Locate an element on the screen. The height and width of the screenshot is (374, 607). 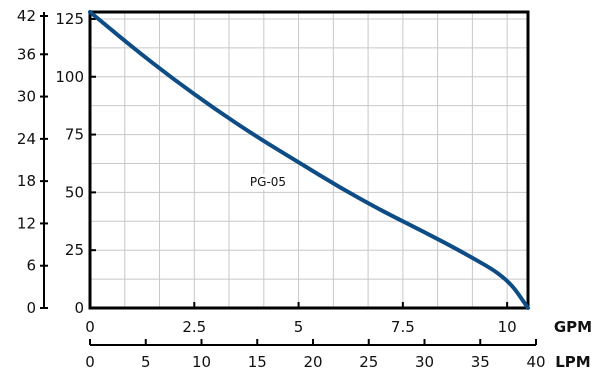
x-lpm-tick-label: 40 is located at coordinates (535, 362).